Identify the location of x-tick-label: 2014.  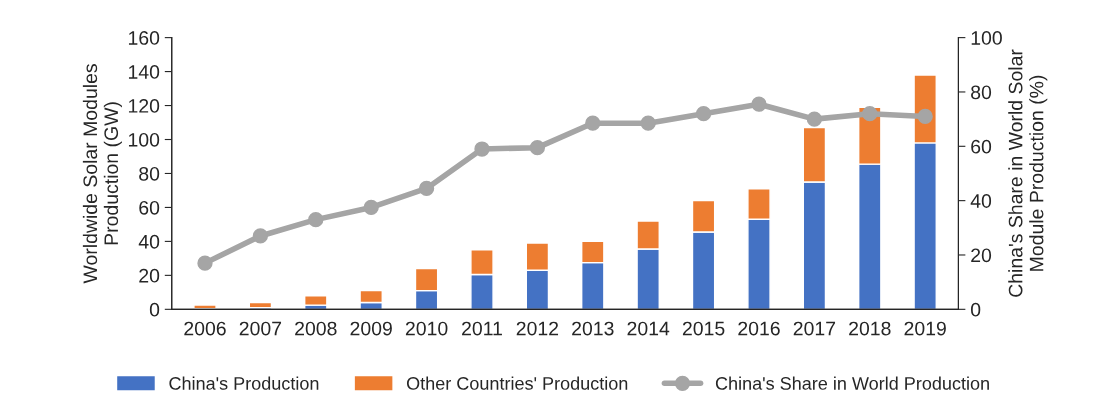
(648, 328).